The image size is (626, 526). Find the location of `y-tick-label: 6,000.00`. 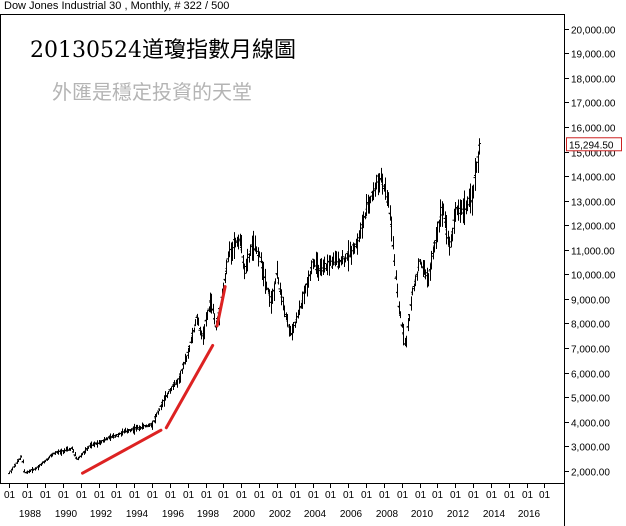

y-tick-label: 6,000.00 is located at coordinates (590, 375).